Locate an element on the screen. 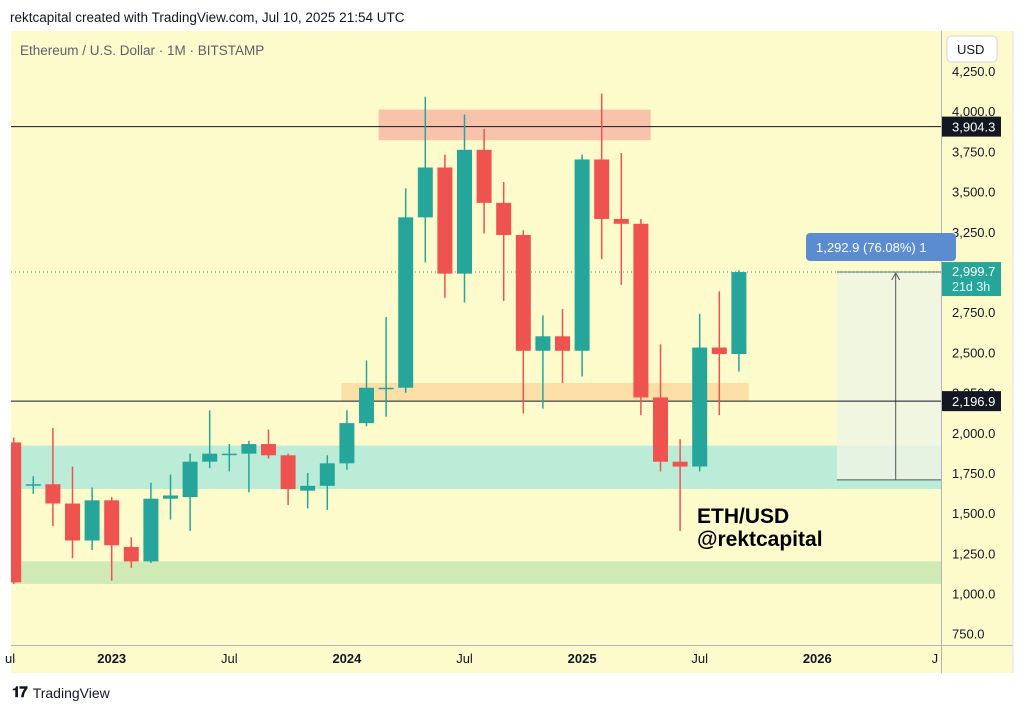 The image size is (1024, 713). candle-countdown-label: 21d 3h is located at coordinates (971, 287).